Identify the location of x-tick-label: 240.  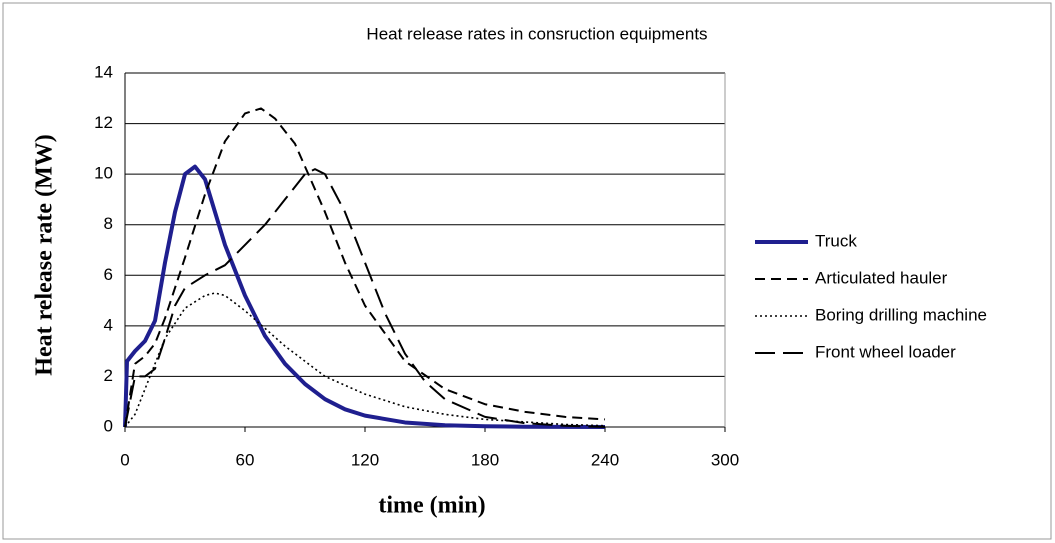
(605, 459).